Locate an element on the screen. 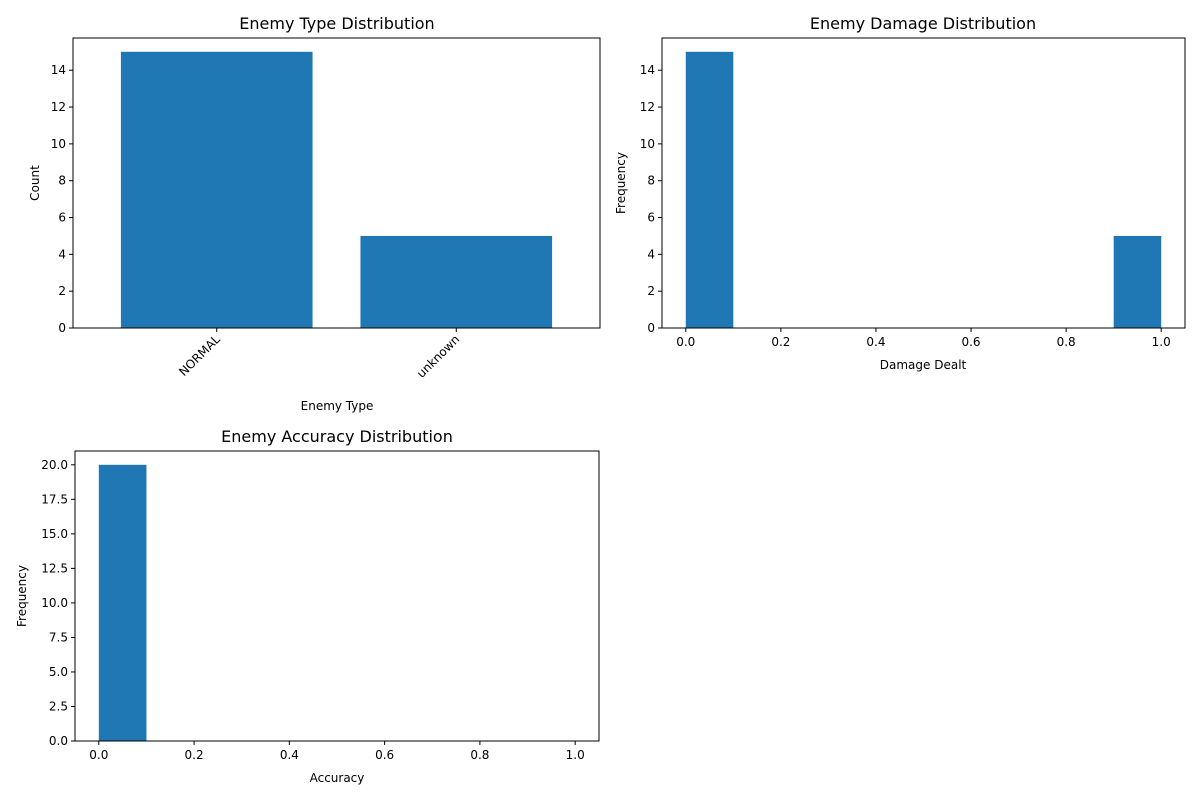  y-tick-label: 5.0 is located at coordinates (58, 672).